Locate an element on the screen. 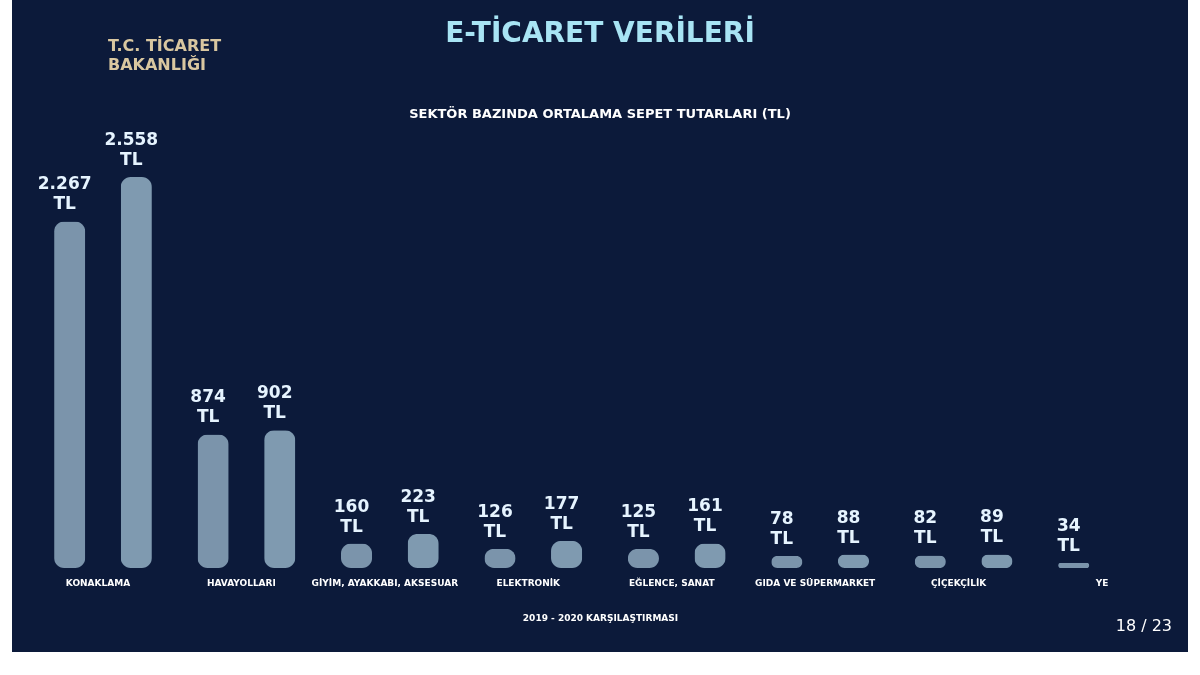  data-label: 125 TL is located at coordinates (638, 520).